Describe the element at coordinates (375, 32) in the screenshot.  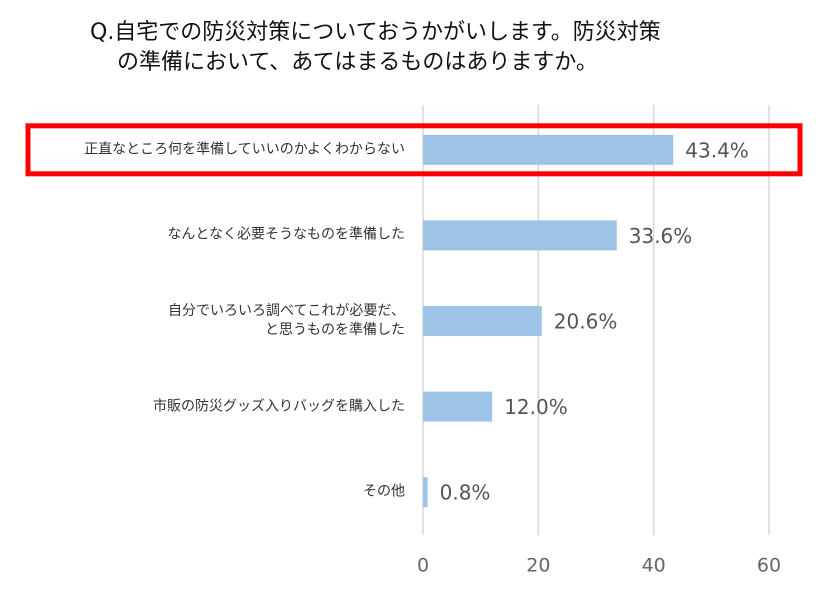
I see `chart-title: Q.自宅での防災対策についておうかがいします。防災対策` at that location.